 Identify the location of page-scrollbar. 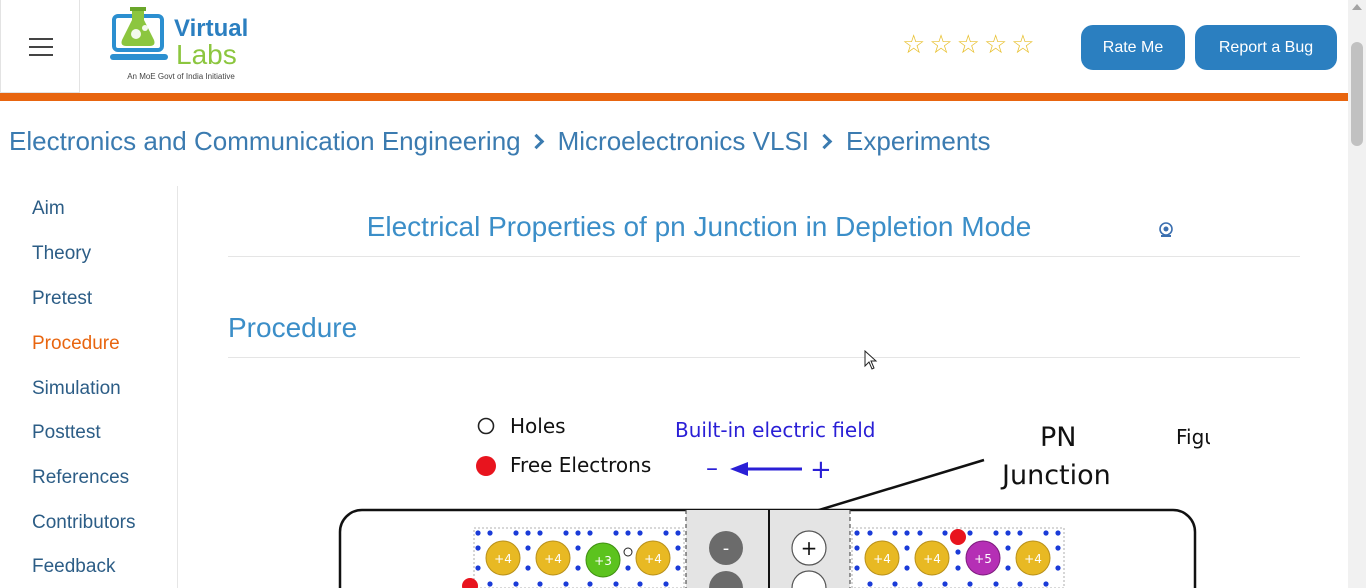
(1357, 294).